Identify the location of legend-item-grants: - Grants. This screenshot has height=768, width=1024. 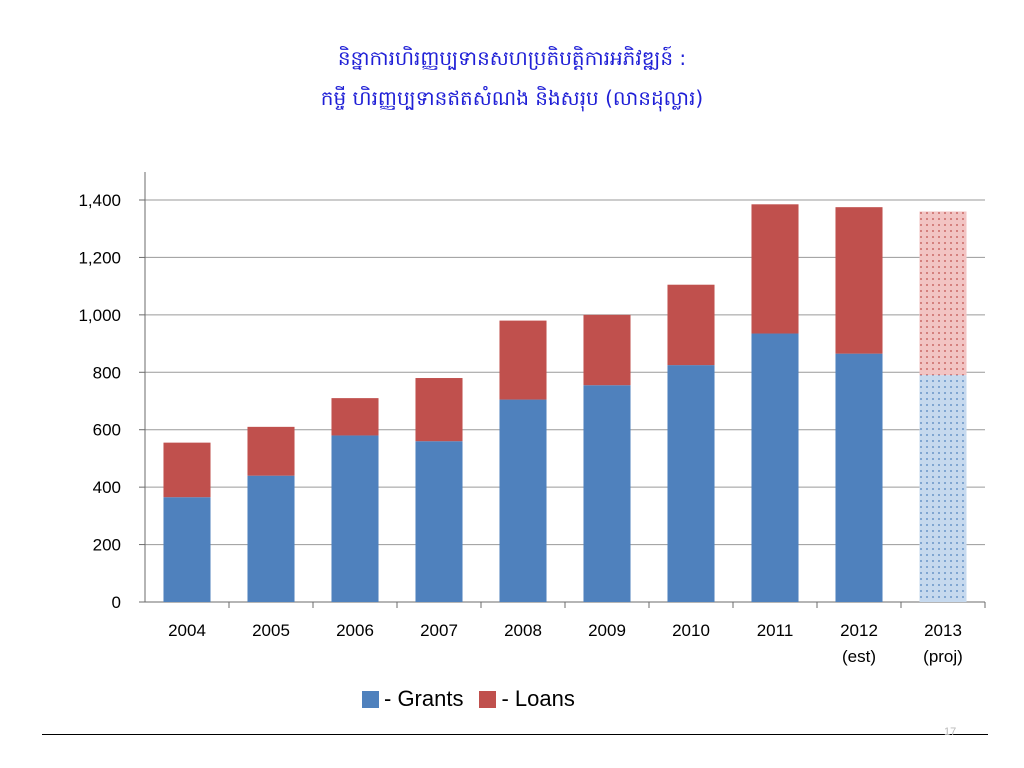
(412, 699).